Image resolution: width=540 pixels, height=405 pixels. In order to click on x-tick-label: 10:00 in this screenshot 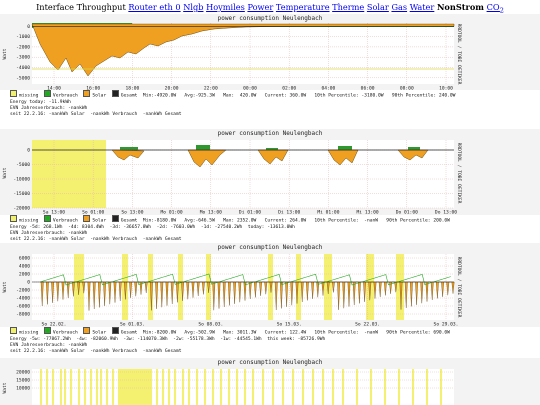, I will do `click(446, 88)`.